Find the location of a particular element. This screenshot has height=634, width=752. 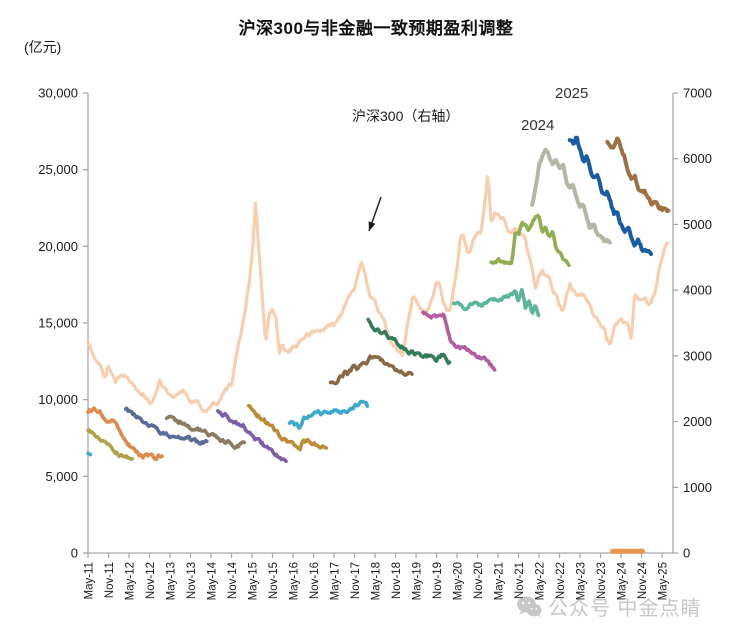

left-axis-tick-label: 5,000 is located at coordinates (61, 476).